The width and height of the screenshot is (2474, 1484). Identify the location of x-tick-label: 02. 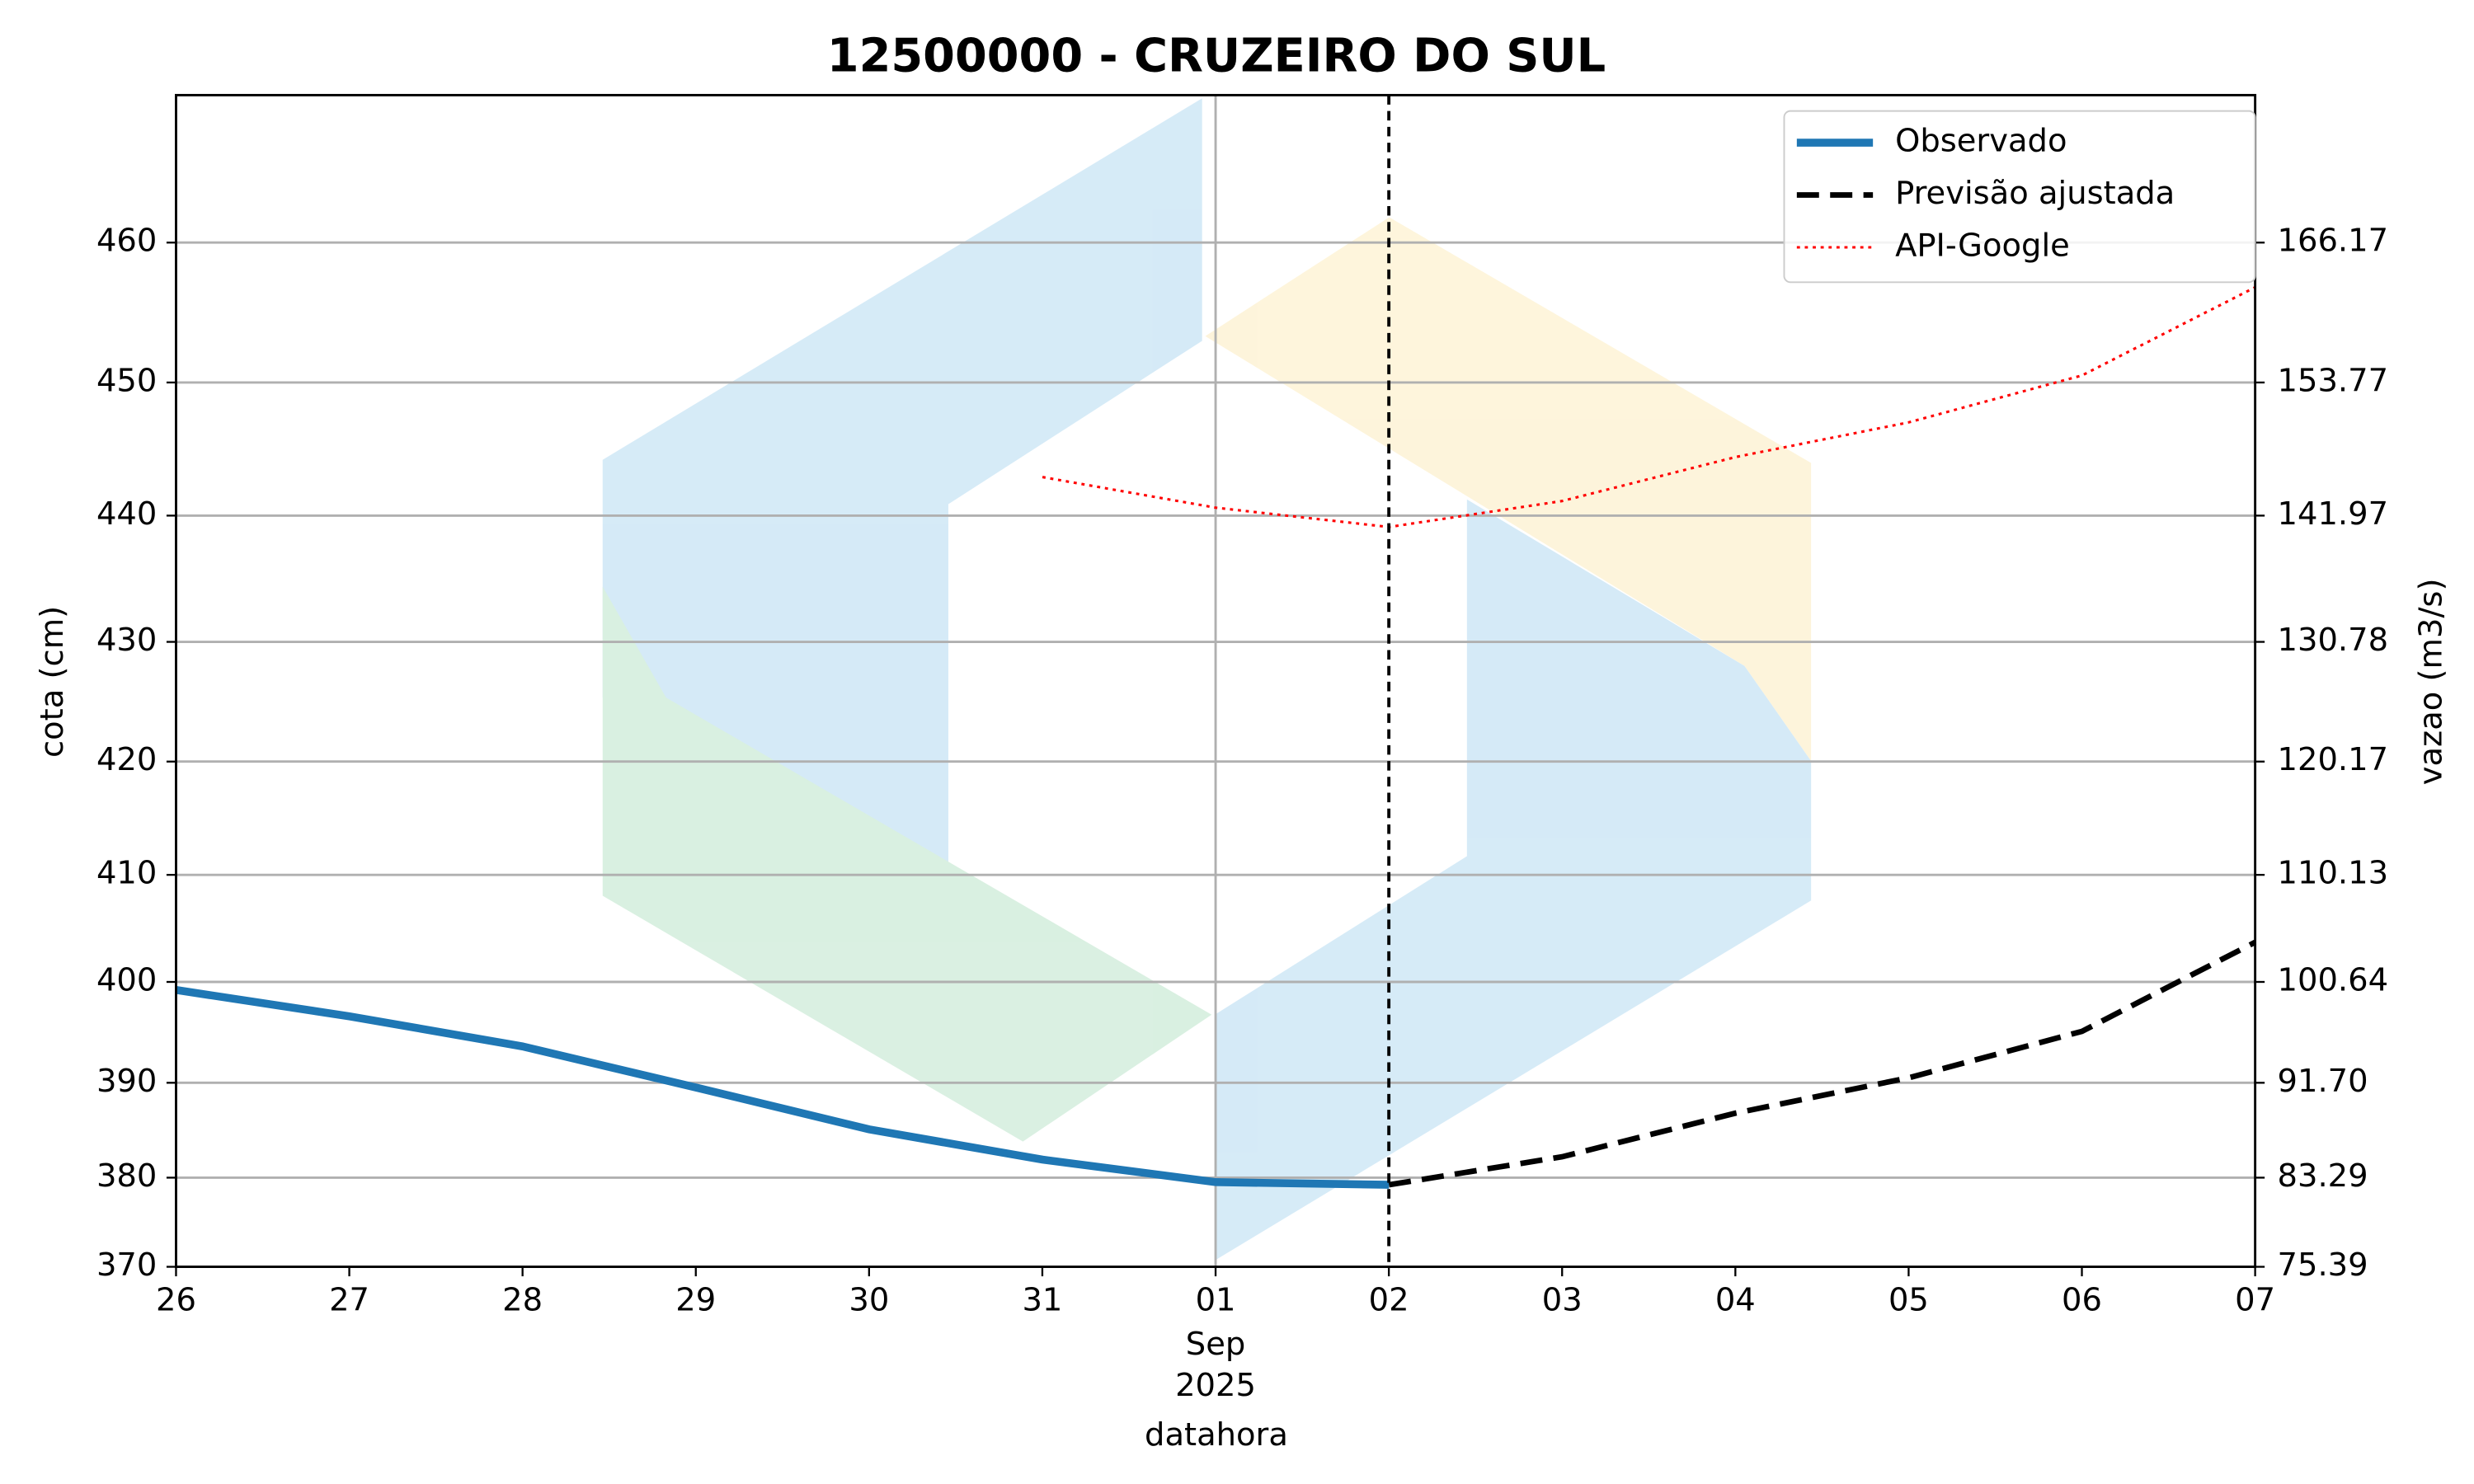
(1389, 1299).